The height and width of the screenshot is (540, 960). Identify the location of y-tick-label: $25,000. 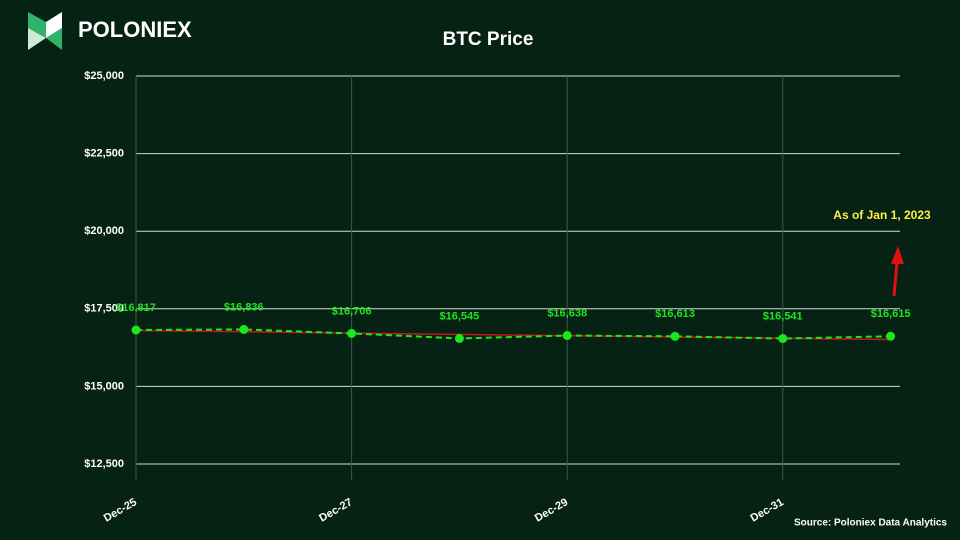
(104, 76).